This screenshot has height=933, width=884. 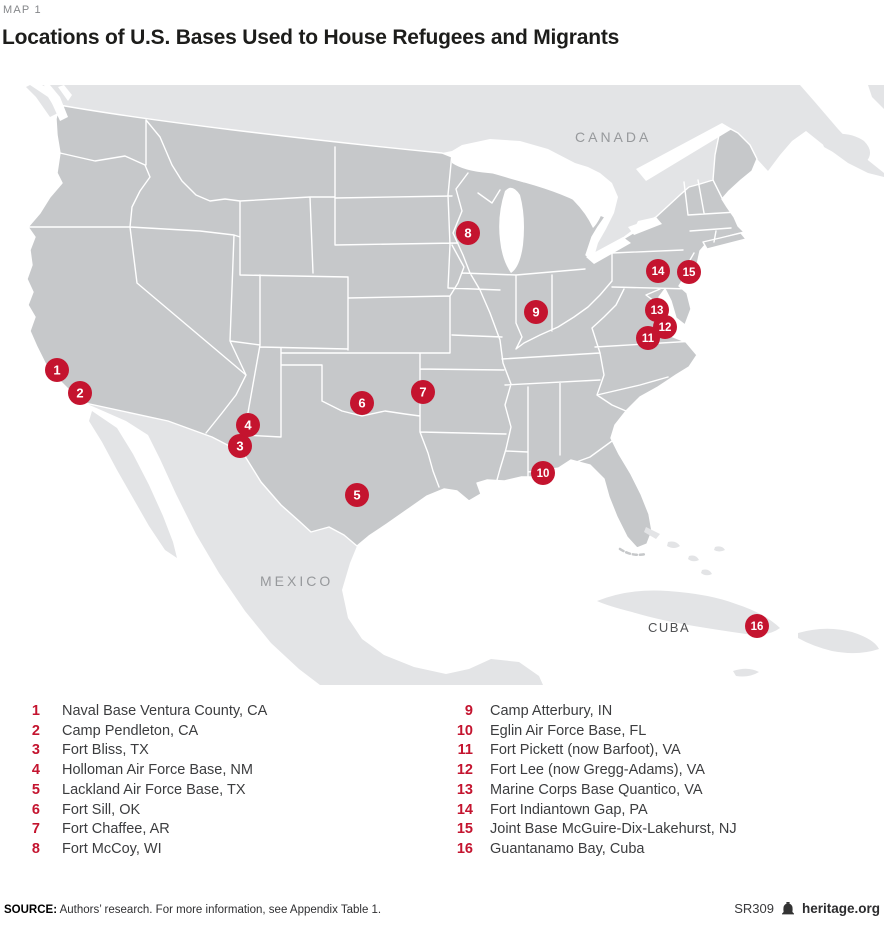 I want to click on legend-item-13: 13 Marine Corps Base Quantico, VA, so click(x=592, y=791).